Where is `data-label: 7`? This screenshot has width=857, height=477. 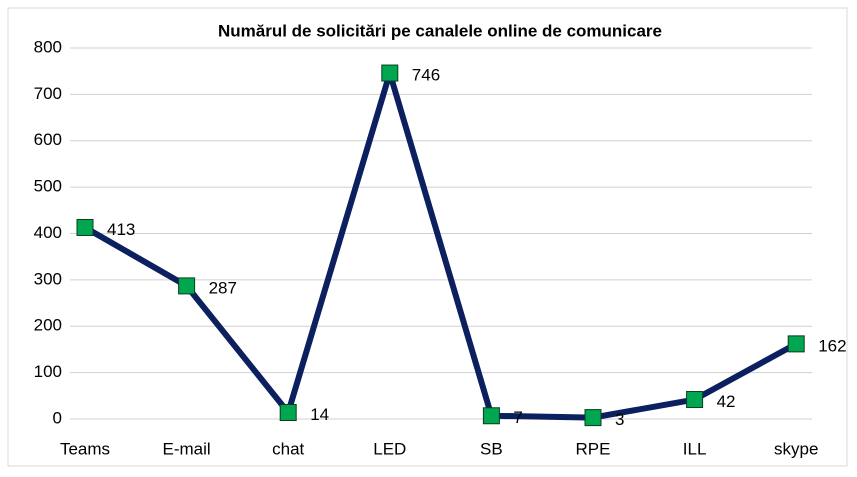
data-label: 7 is located at coordinates (517, 417).